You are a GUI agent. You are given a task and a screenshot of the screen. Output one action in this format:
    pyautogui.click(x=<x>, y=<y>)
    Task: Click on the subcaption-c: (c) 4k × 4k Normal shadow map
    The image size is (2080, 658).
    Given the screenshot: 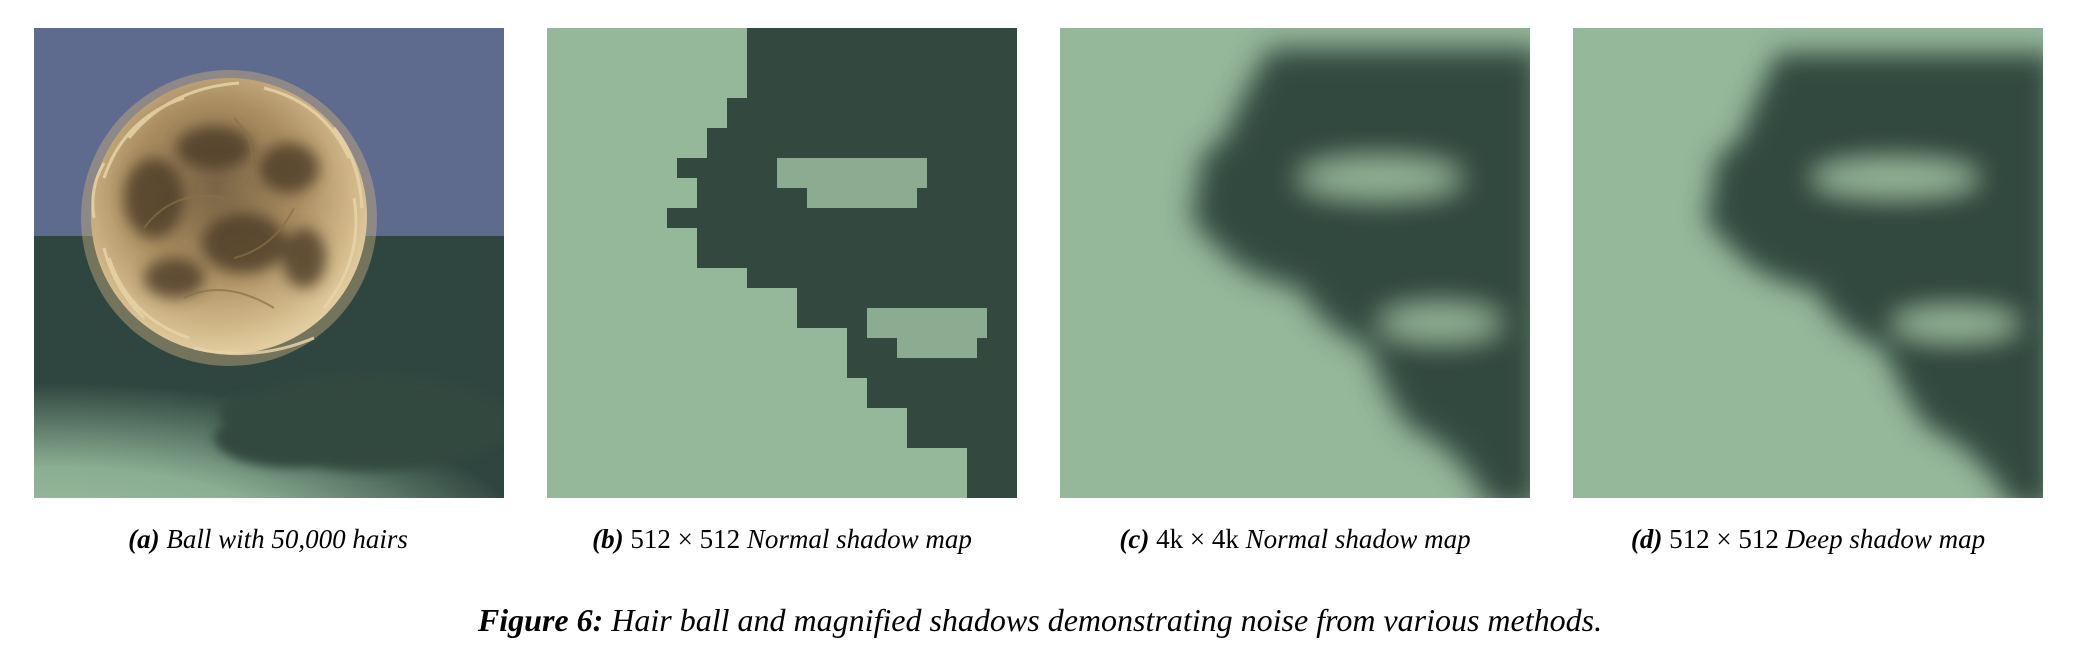 What is the action you would take?
    pyautogui.click(x=1295, y=539)
    